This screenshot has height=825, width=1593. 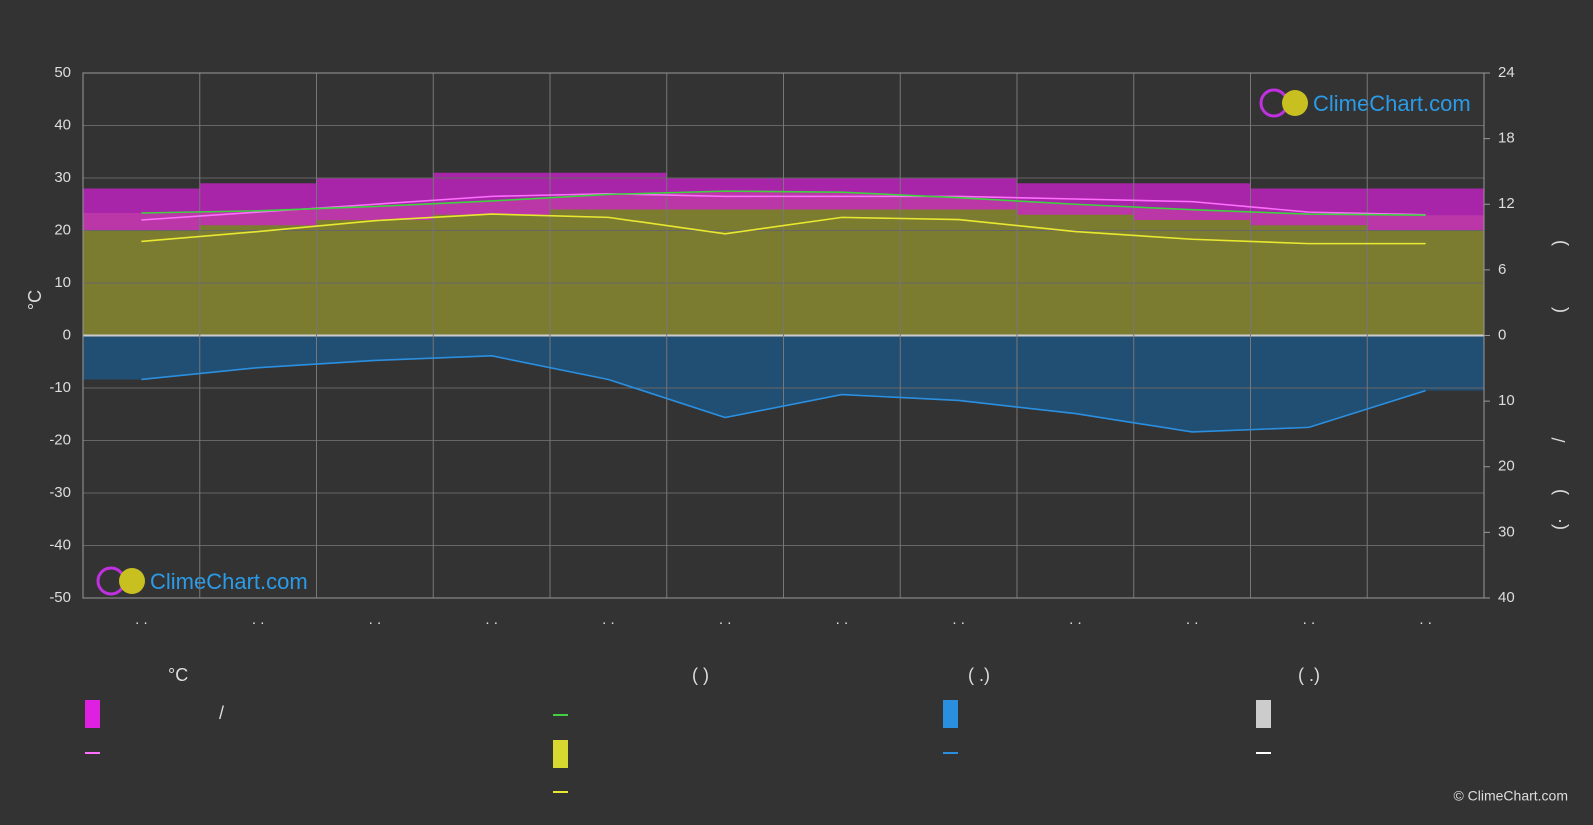 I want to click on right-axis-label: (, so click(x=1559, y=310).